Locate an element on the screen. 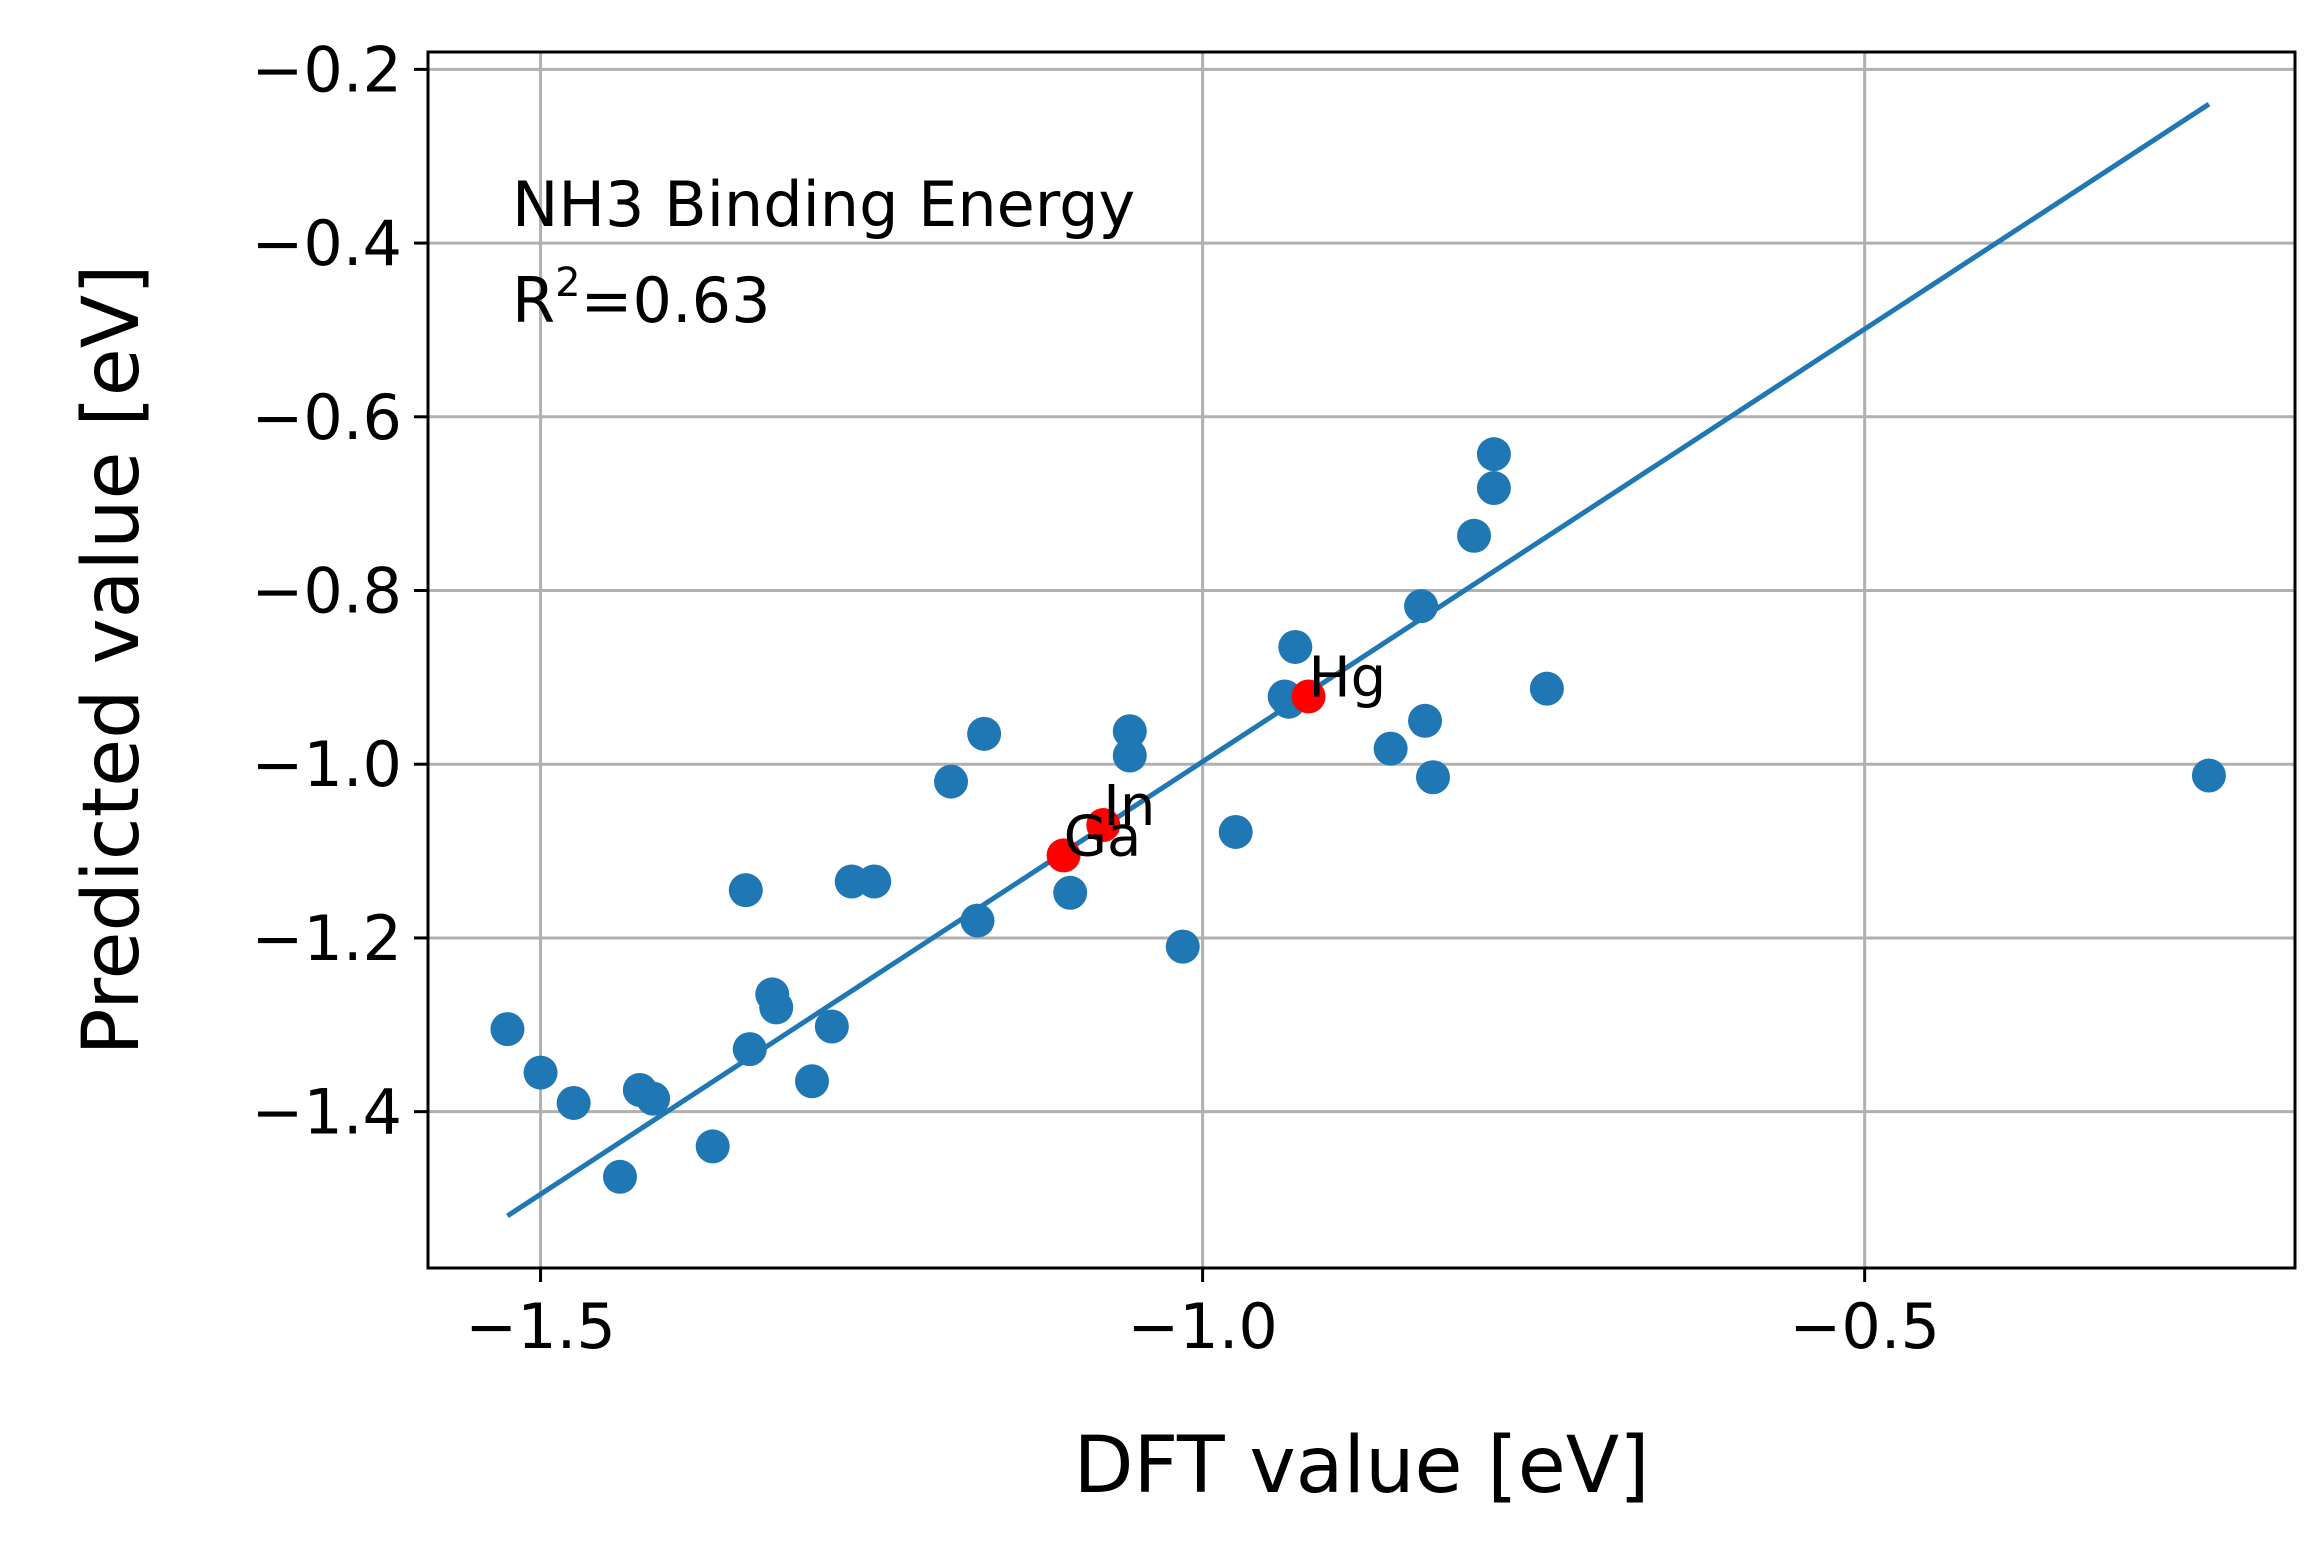 This screenshot has height=1557, width=2323. y-tick-label: −1.0 is located at coordinates (326, 764).